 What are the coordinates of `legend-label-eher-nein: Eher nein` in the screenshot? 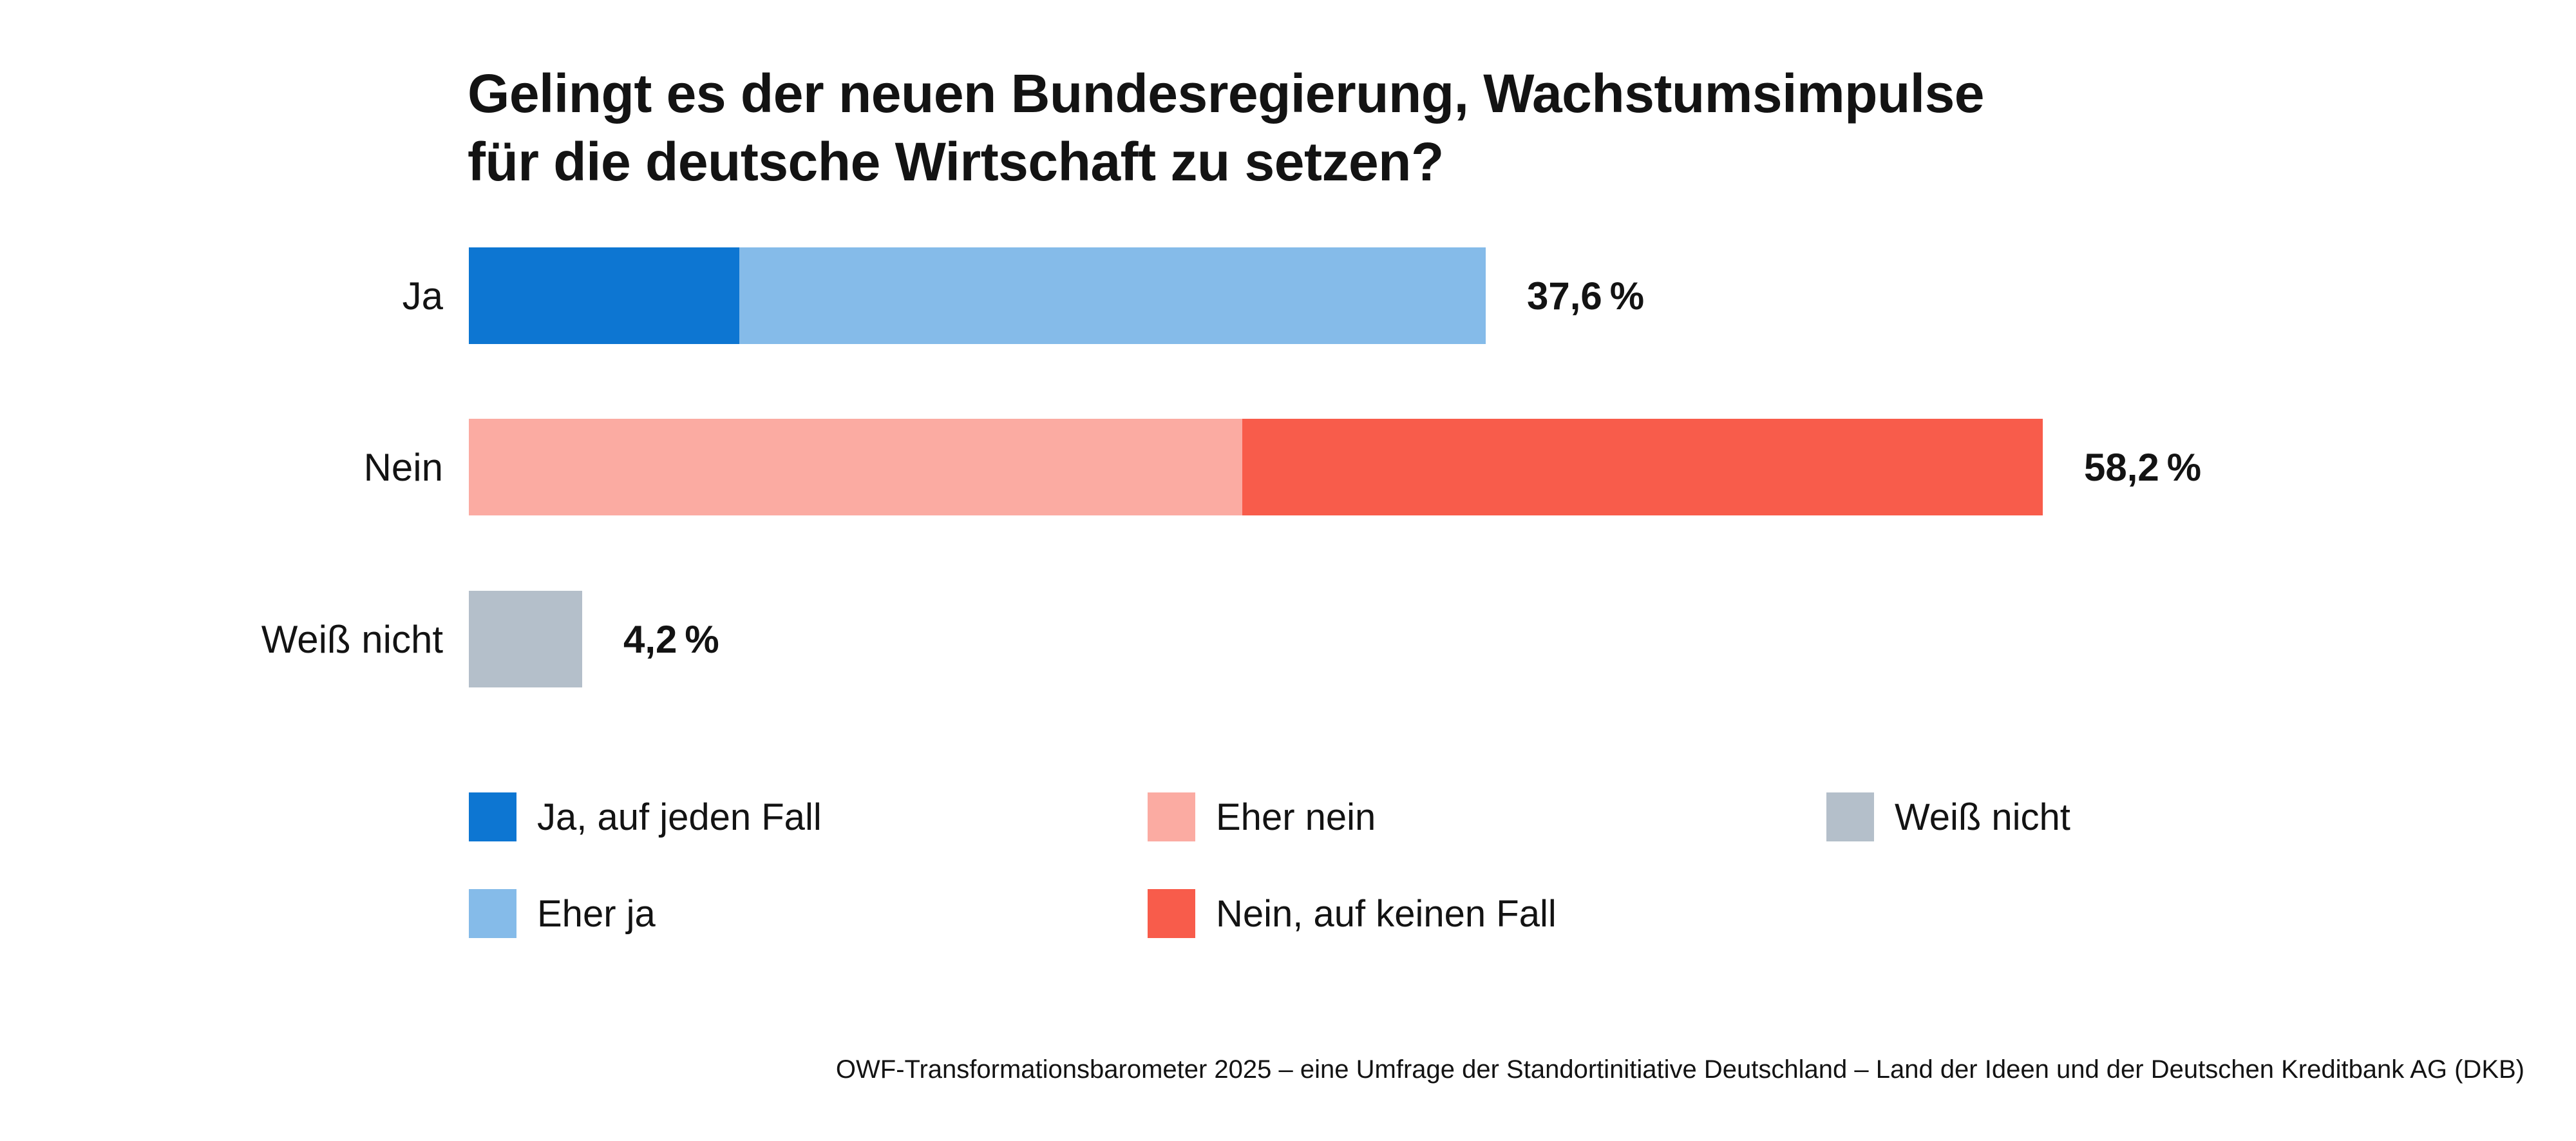 It's located at (1296, 817).